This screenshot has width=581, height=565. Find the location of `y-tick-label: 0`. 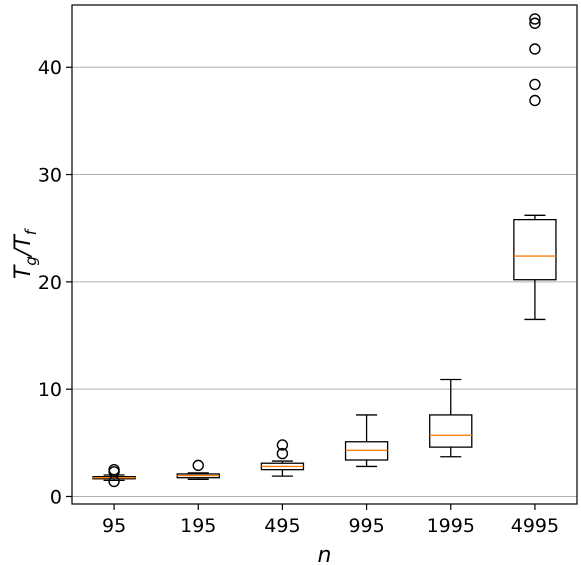

y-tick-label: 0 is located at coordinates (56, 497).